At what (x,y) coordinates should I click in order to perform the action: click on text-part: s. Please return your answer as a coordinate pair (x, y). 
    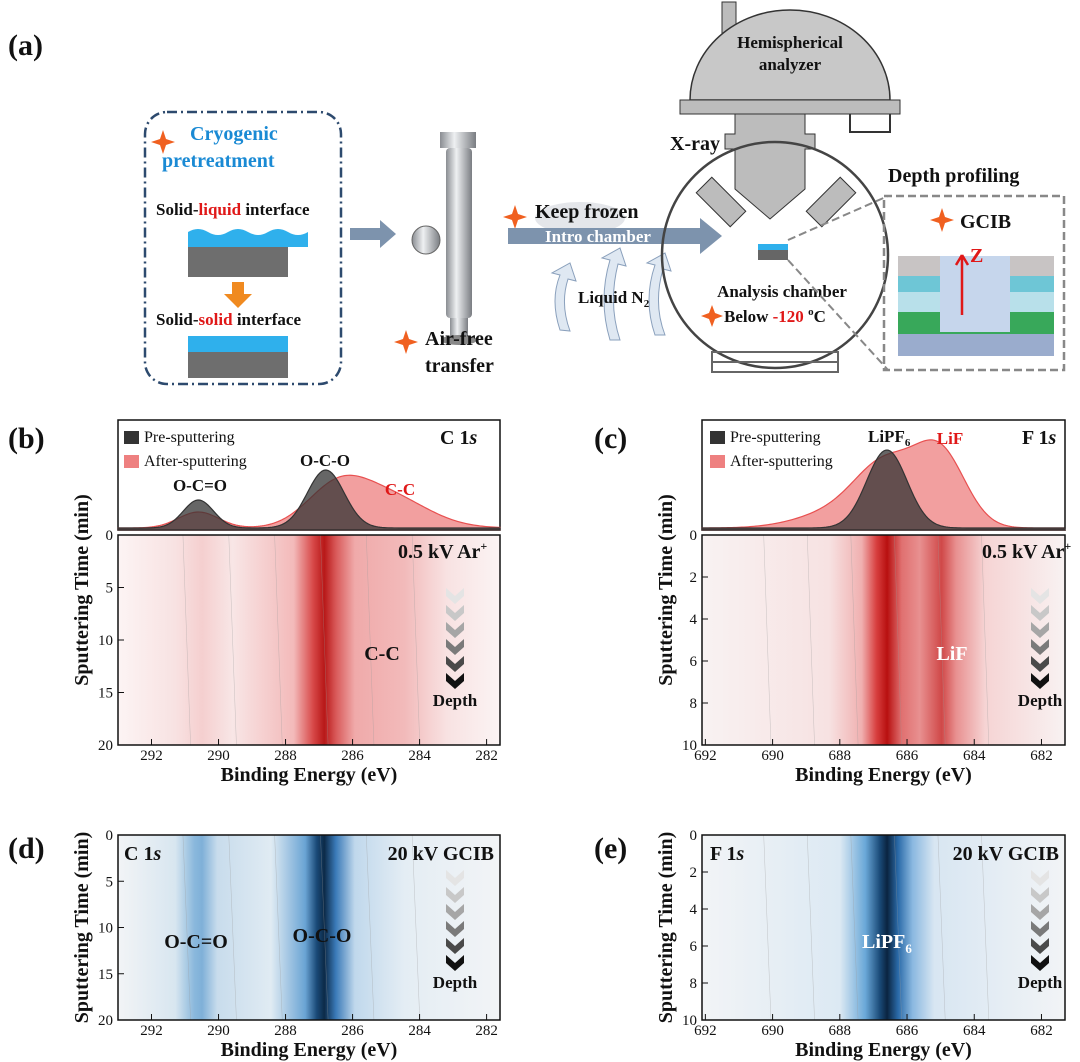
    Looking at the image, I should click on (1051, 438).